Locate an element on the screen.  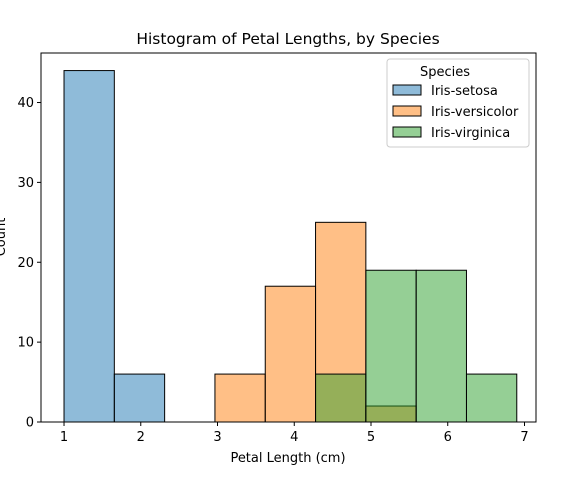
legend-entry-iris-setosa: Iris-setosa is located at coordinates (464, 91).